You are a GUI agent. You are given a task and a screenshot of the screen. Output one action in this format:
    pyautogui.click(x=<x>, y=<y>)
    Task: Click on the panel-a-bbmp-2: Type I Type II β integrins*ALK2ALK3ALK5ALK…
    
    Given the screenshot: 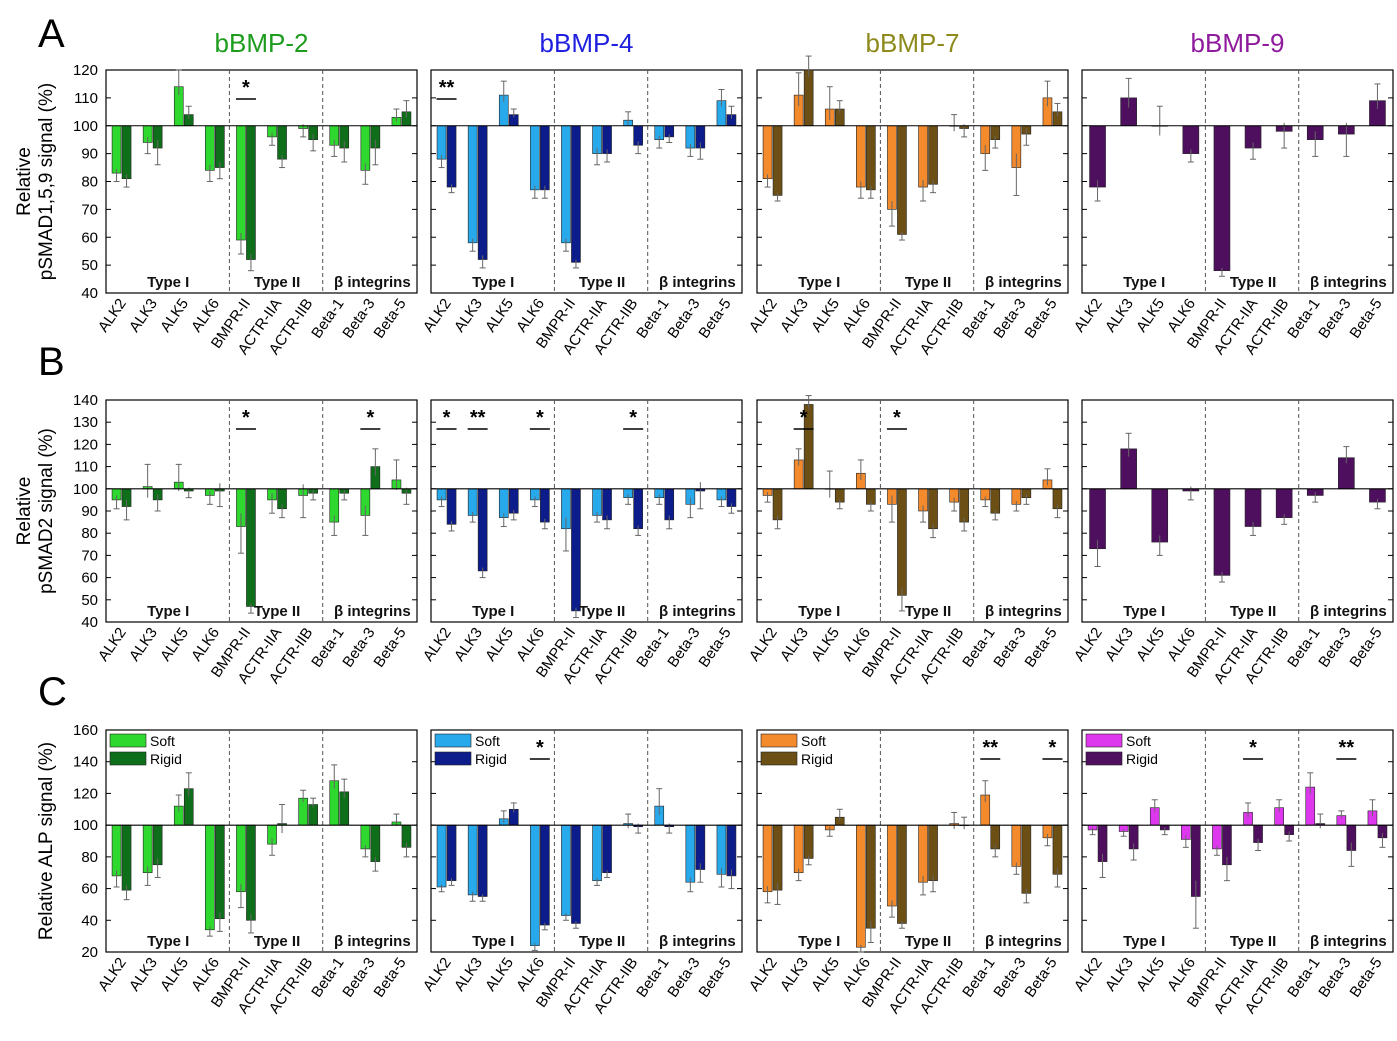 What is the action you would take?
    pyautogui.click(x=256, y=214)
    